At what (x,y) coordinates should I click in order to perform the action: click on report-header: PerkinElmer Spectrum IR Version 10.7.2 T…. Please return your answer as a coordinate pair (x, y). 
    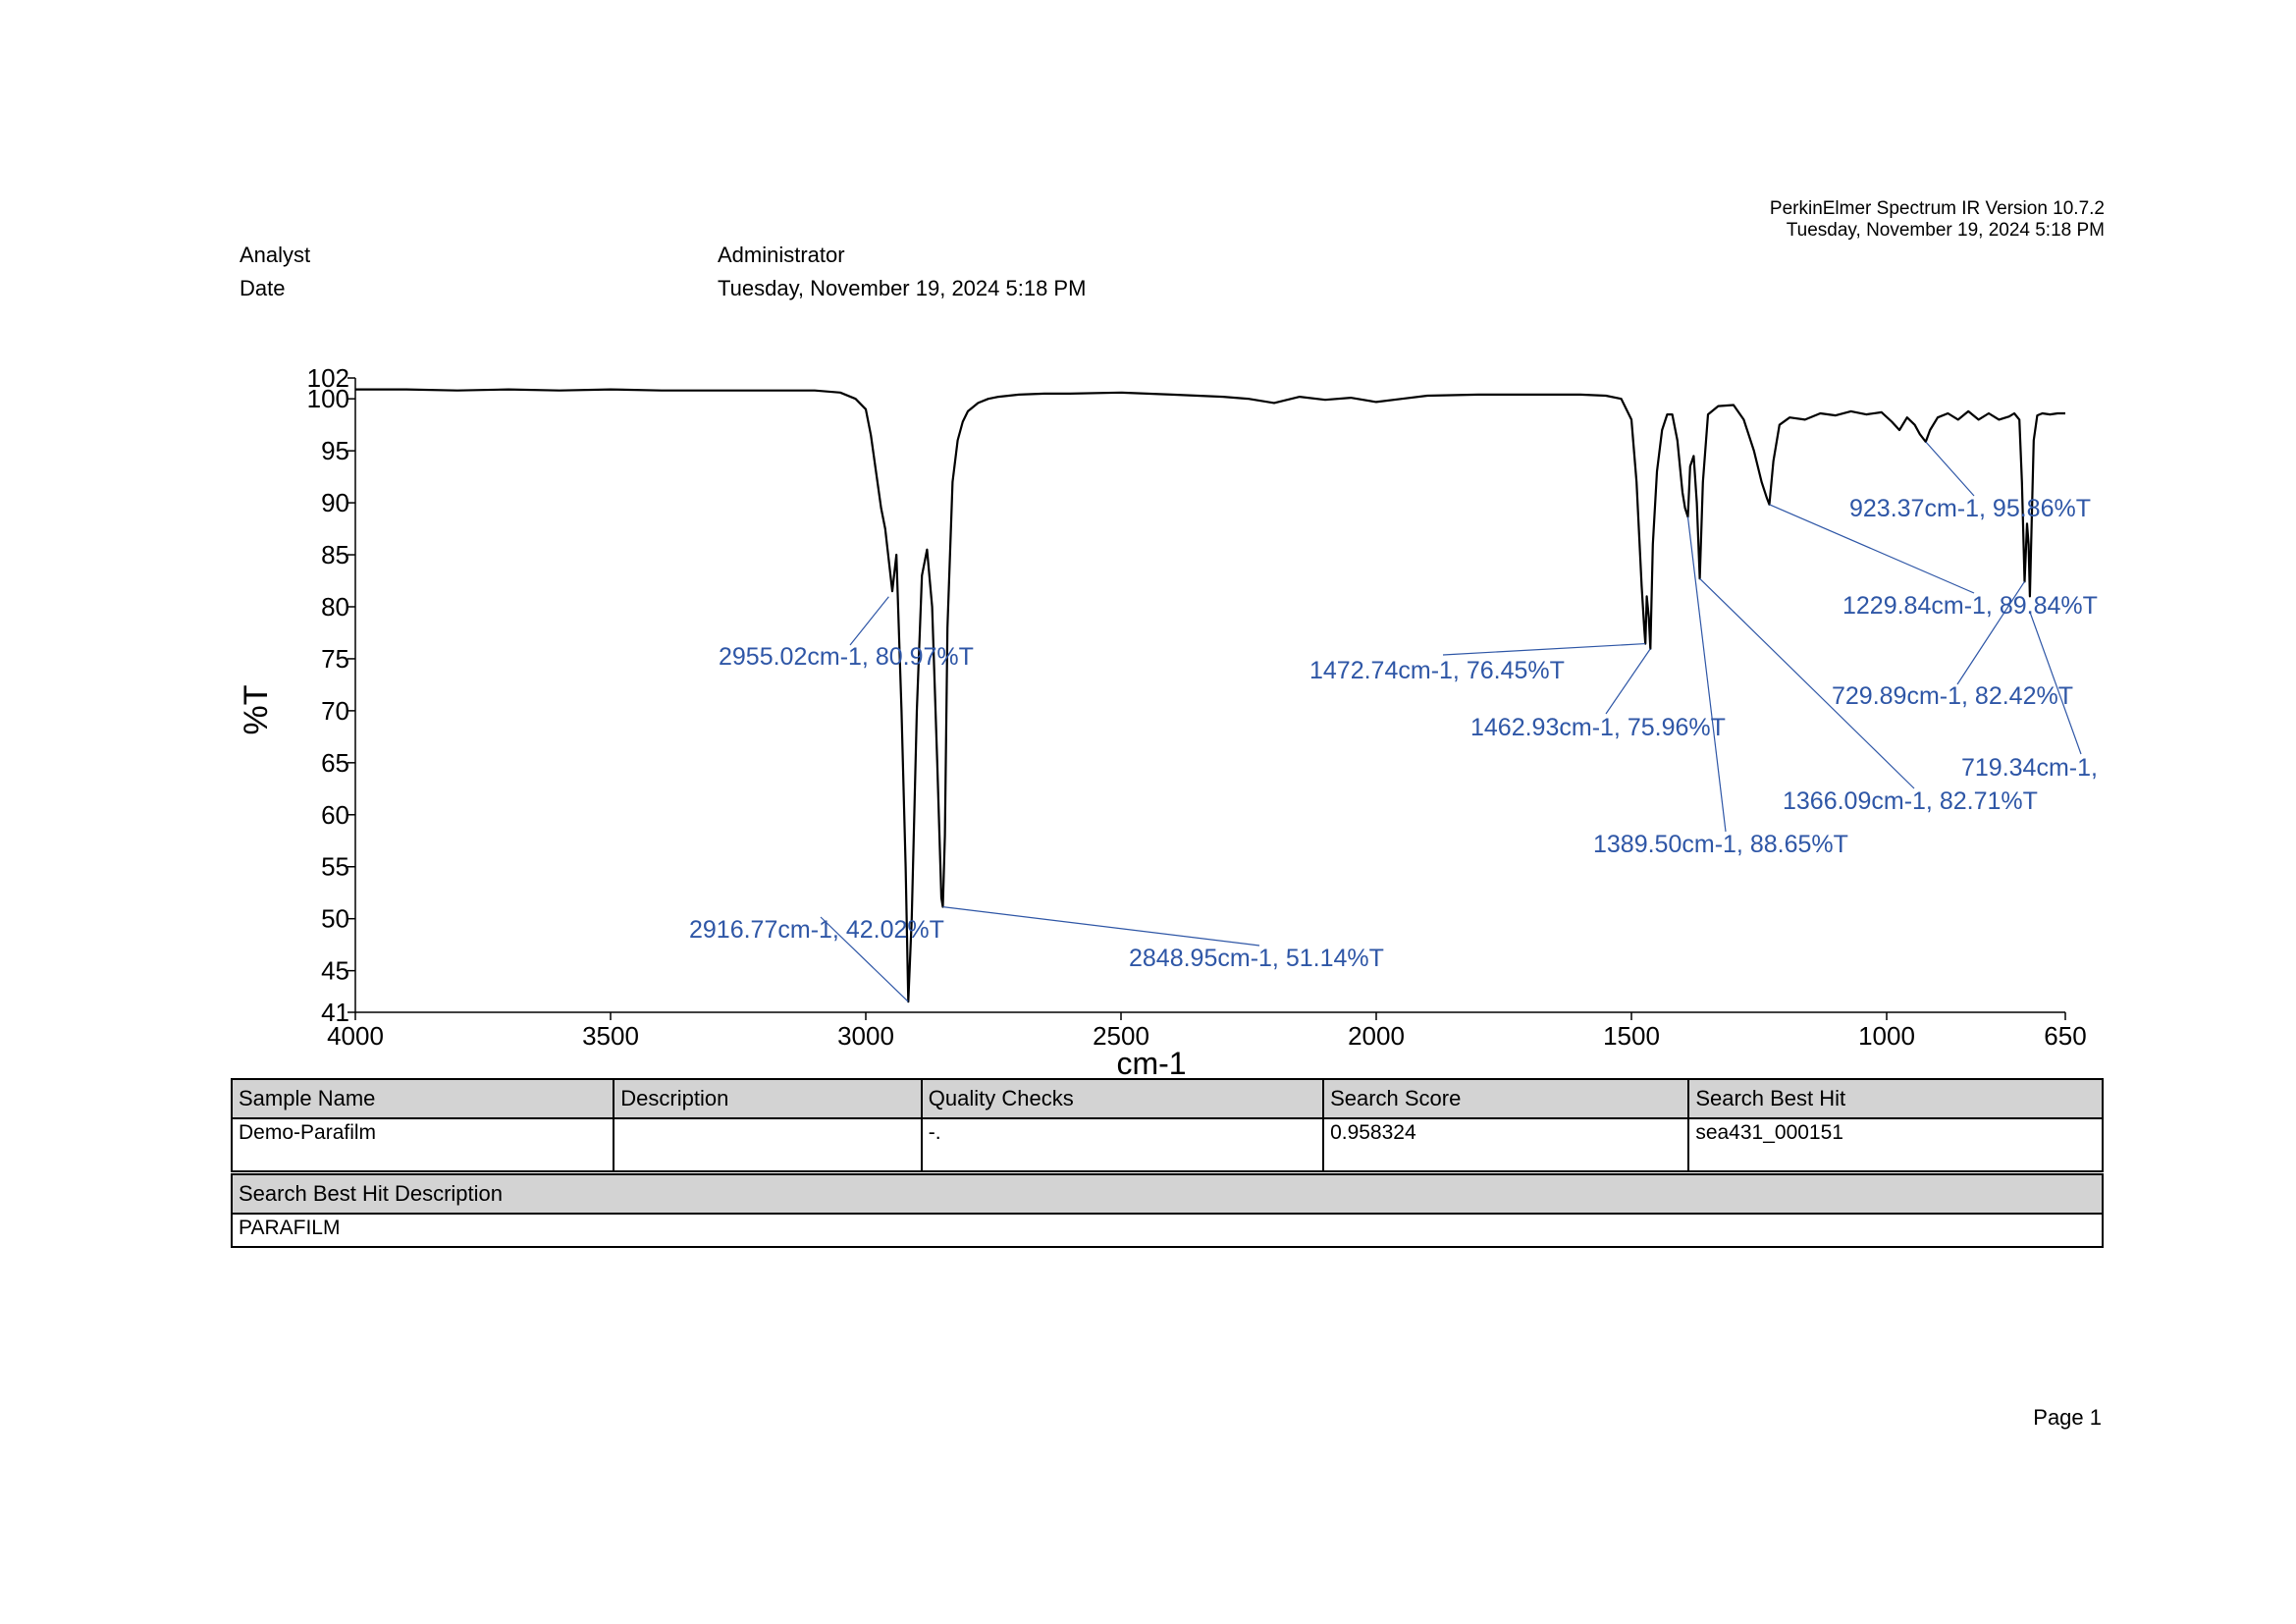
    Looking at the image, I should click on (1937, 220).